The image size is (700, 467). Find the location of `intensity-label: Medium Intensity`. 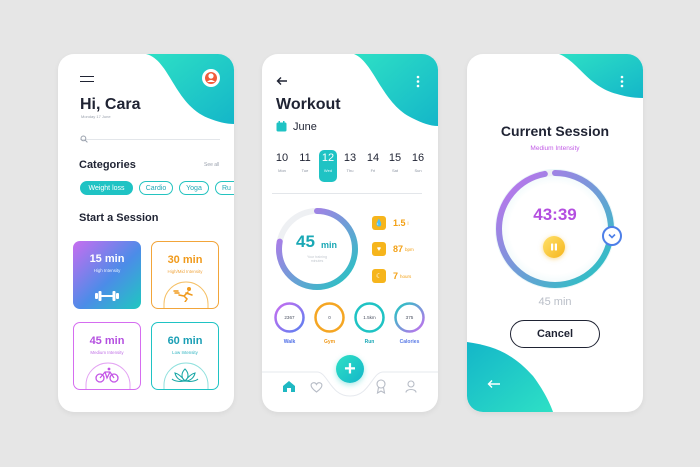

intensity-label: Medium Intensity is located at coordinates (555, 148).